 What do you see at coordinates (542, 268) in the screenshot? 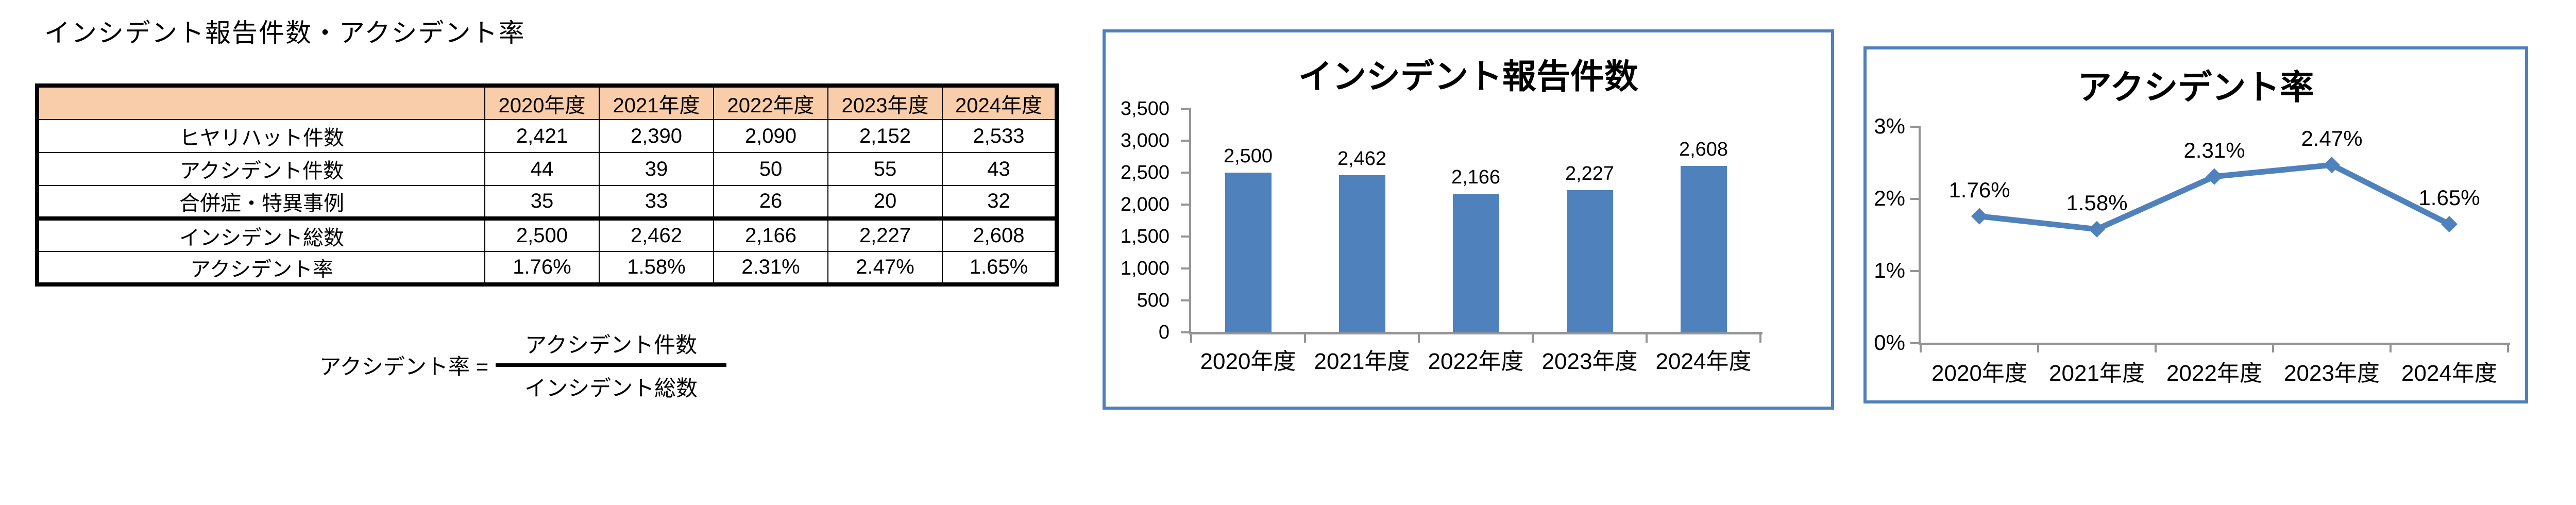
I see `value-cell: 1.76%` at bounding box center [542, 268].